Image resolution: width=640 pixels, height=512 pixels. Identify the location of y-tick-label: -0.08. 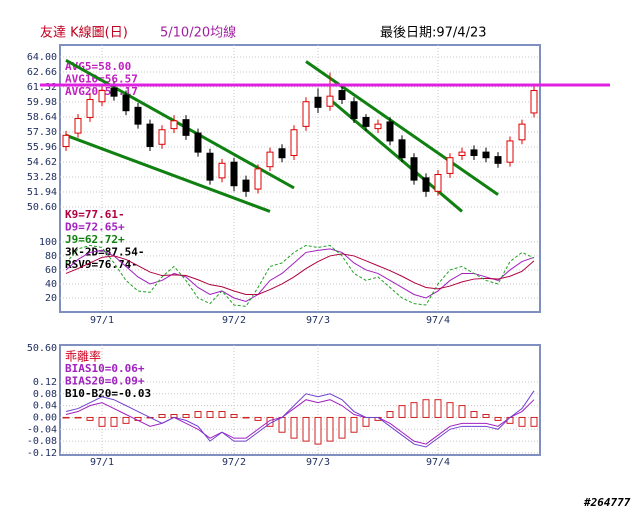
(42, 441).